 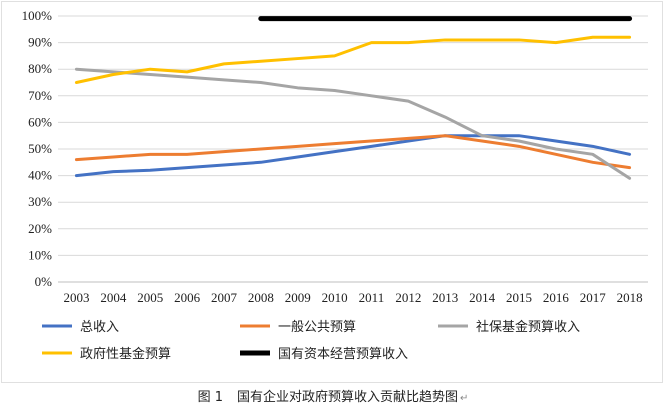 I want to click on x-tick-label: 2003, so click(x=76, y=297).